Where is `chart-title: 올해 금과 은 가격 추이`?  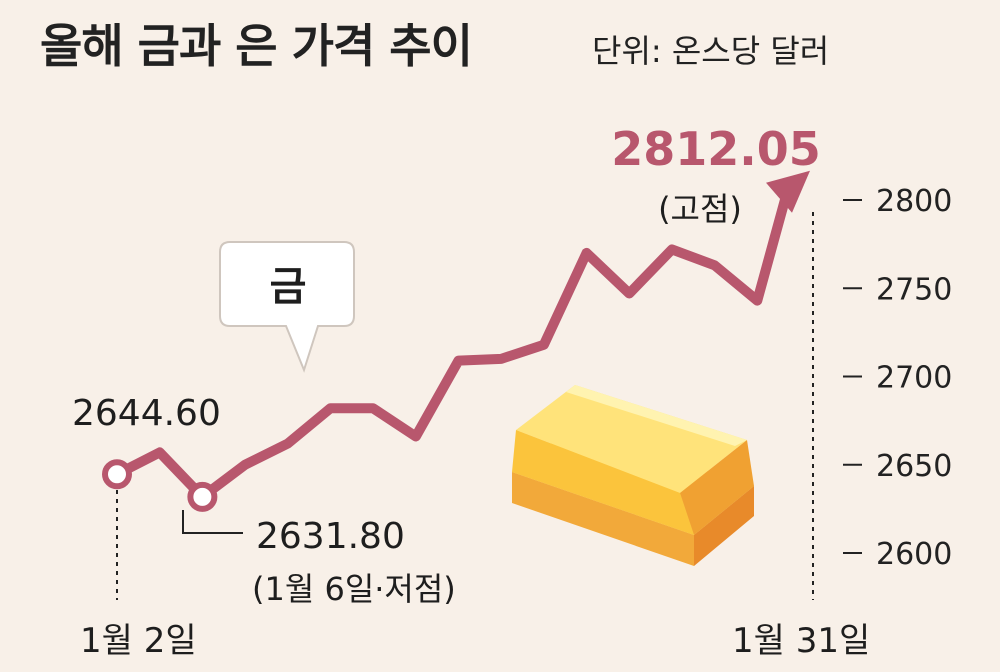 chart-title: 올해 금과 은 가격 추이 is located at coordinates (256, 46).